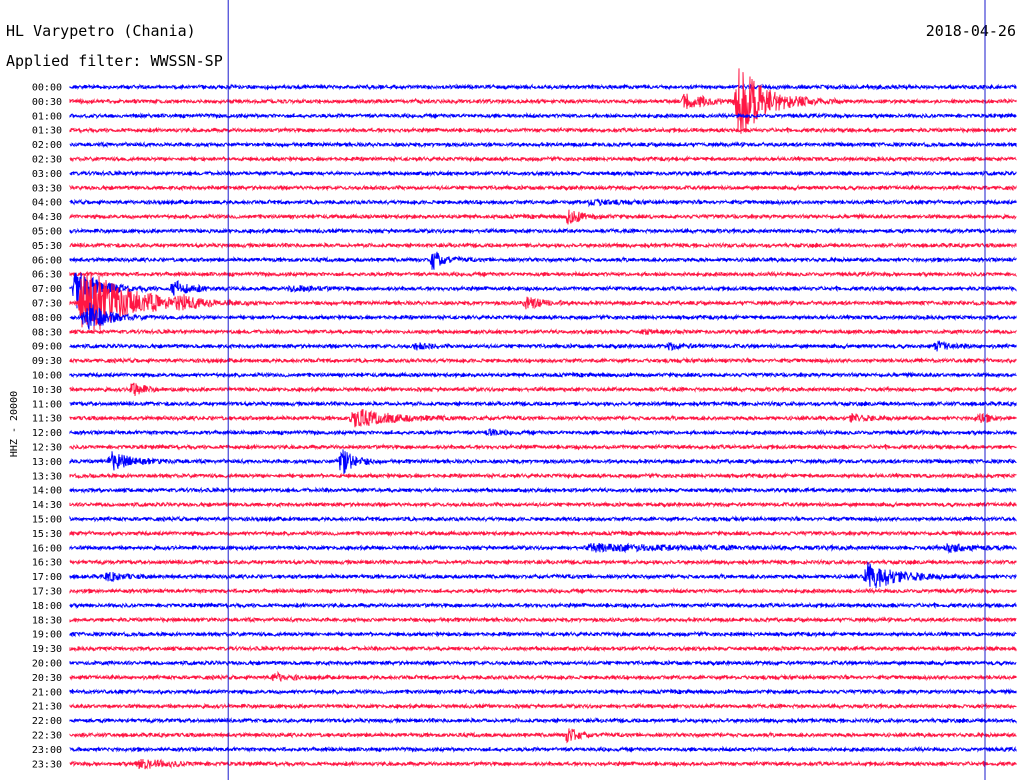 The image size is (1024, 780). What do you see at coordinates (47, 289) in the screenshot?
I see `time-label: 07:00` at bounding box center [47, 289].